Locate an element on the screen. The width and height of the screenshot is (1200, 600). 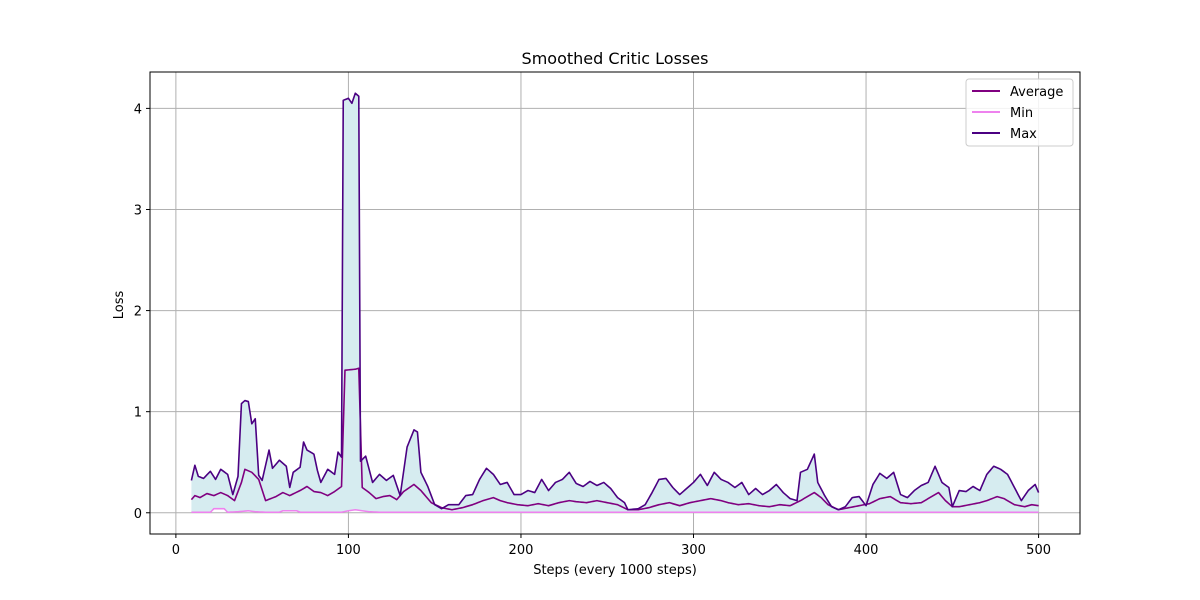
legend-label: Min is located at coordinates (1021, 113).